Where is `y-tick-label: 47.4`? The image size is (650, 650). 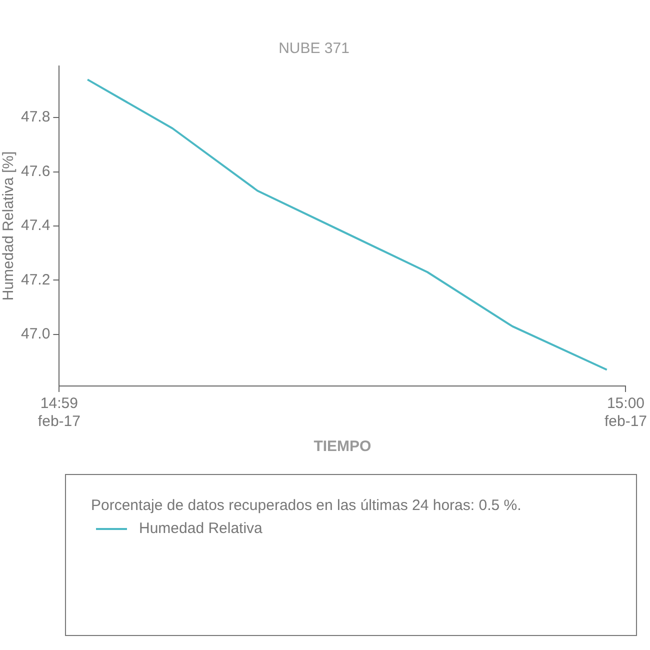
y-tick-label: 47.4 is located at coordinates (35, 225).